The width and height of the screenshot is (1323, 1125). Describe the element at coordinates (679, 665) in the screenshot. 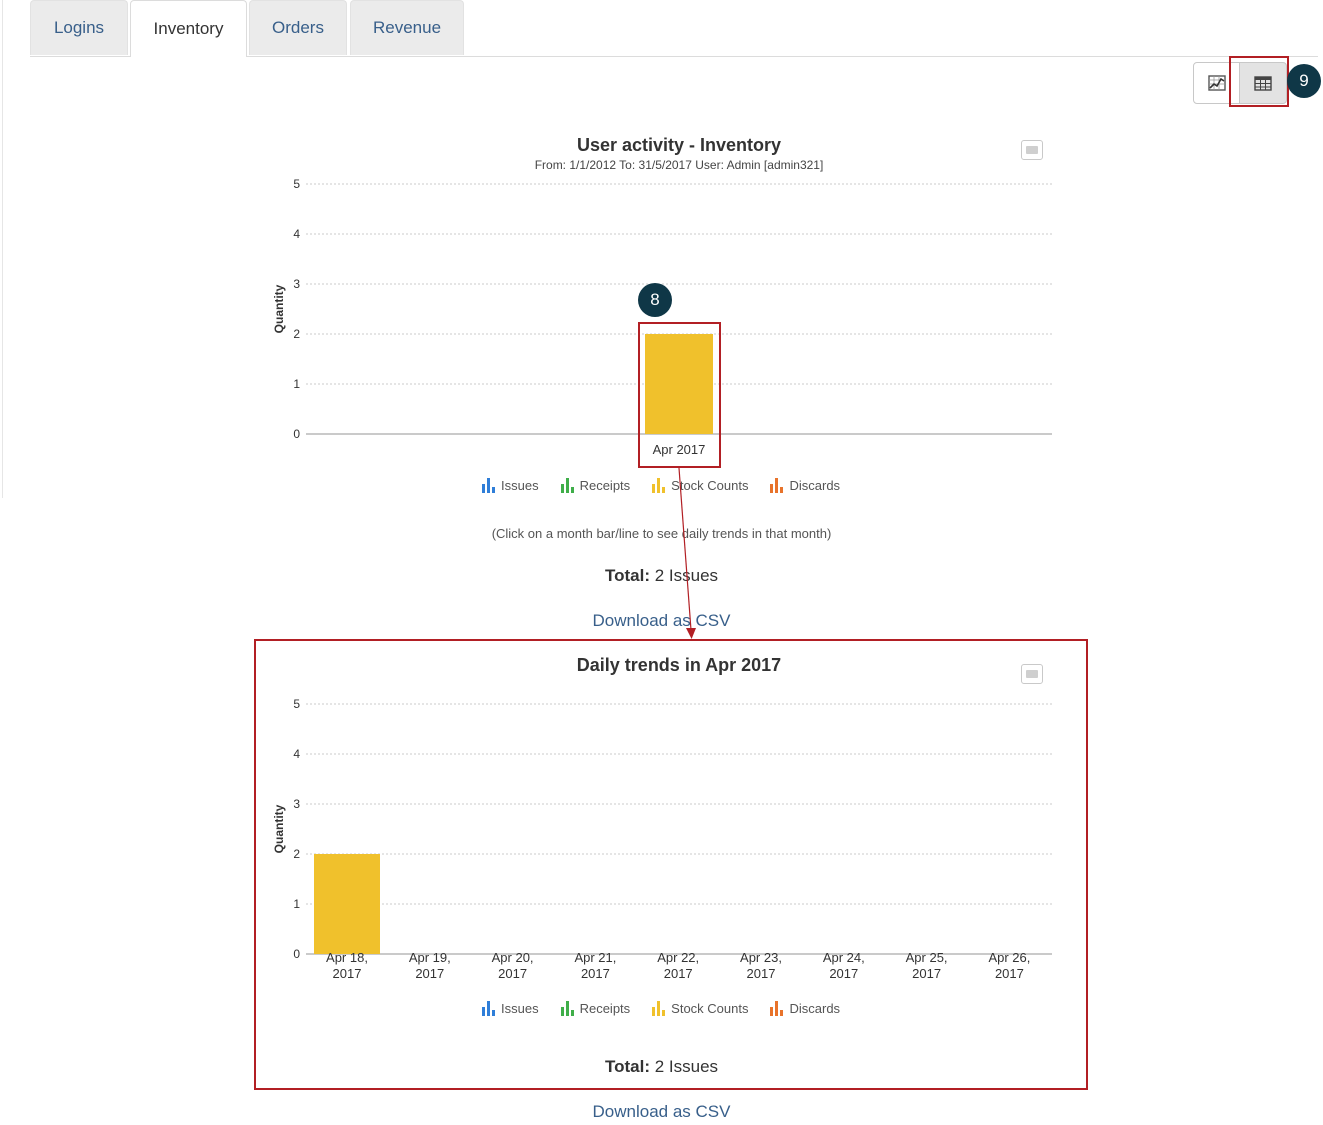

I see `chart-title: Daily trends in Apr 2017` at that location.